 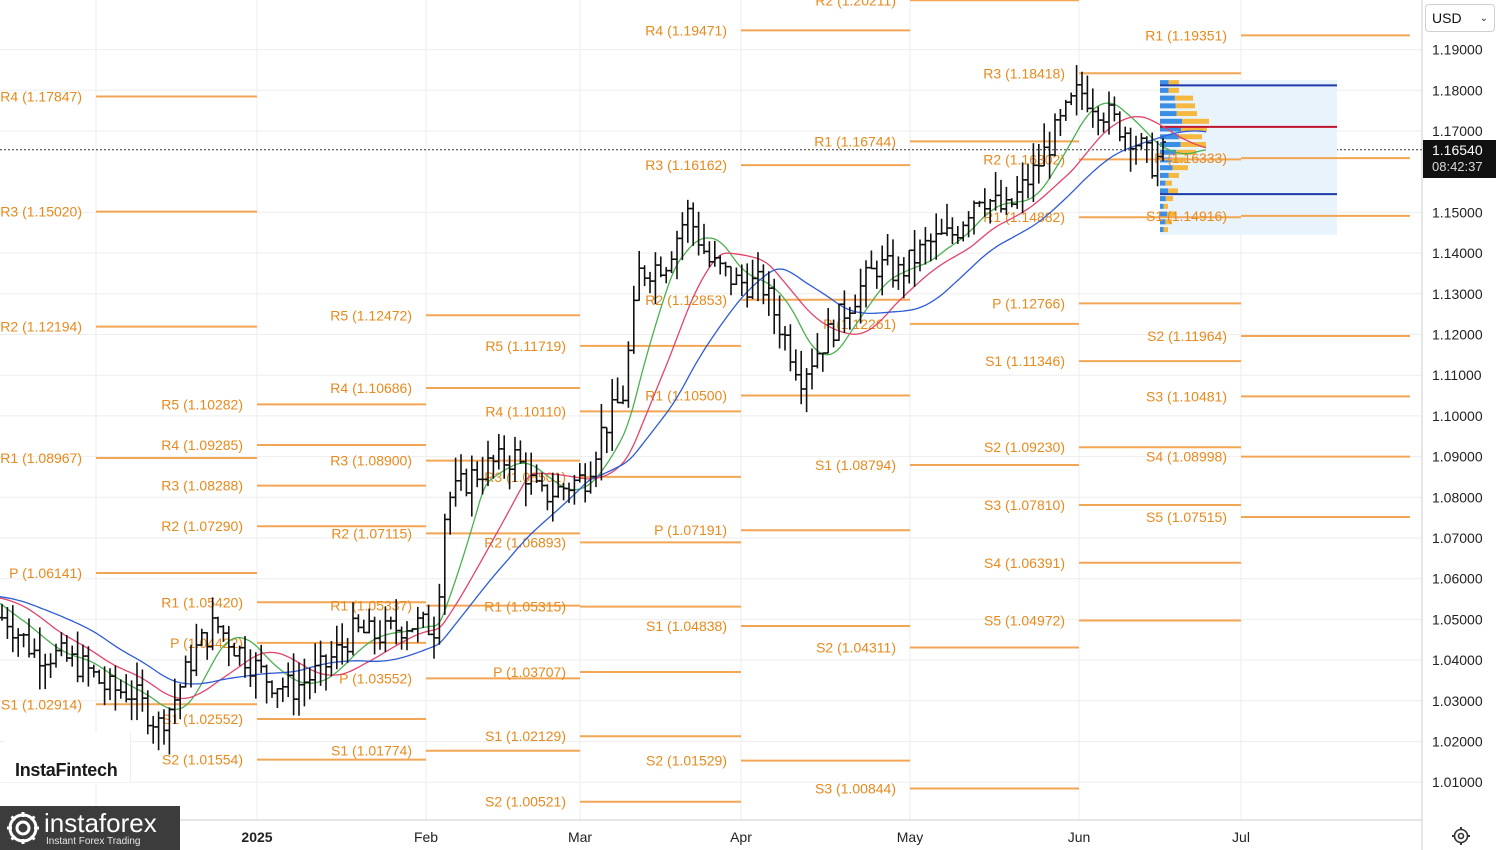 What do you see at coordinates (1186, 457) in the screenshot?
I see `pivot-label: S4 (1.08998)` at bounding box center [1186, 457].